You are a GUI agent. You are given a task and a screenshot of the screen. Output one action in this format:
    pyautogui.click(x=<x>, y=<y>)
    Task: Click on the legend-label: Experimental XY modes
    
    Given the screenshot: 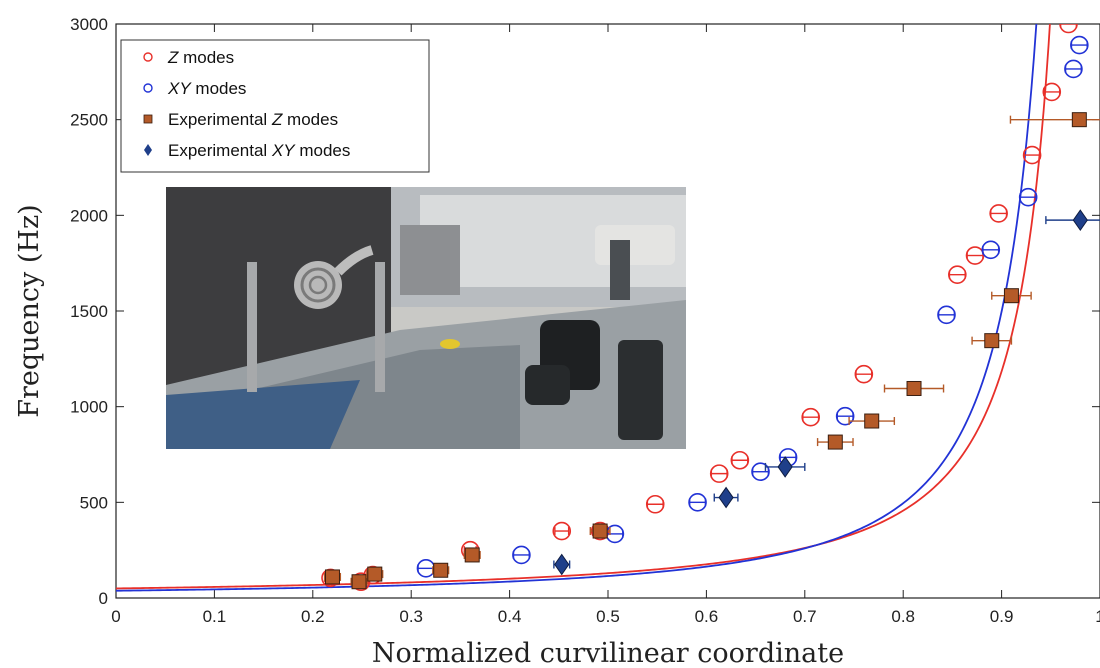 What is the action you would take?
    pyautogui.click(x=259, y=150)
    